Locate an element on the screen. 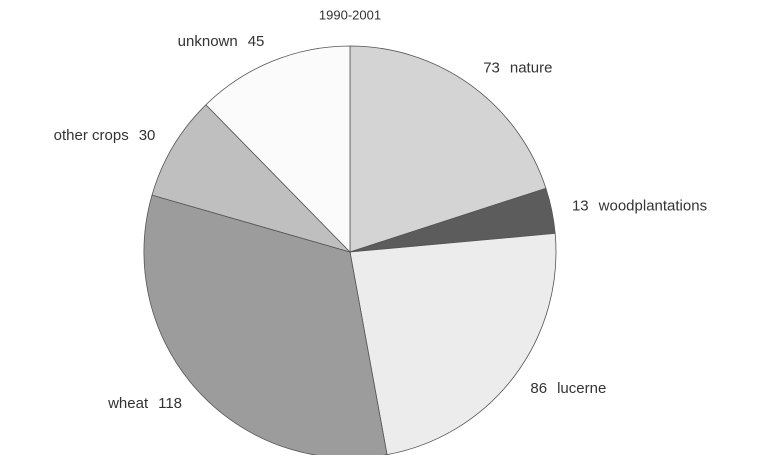 Image resolution: width=760 pixels, height=455 pixels. chart-title: 1990-2001 is located at coordinates (350, 14).